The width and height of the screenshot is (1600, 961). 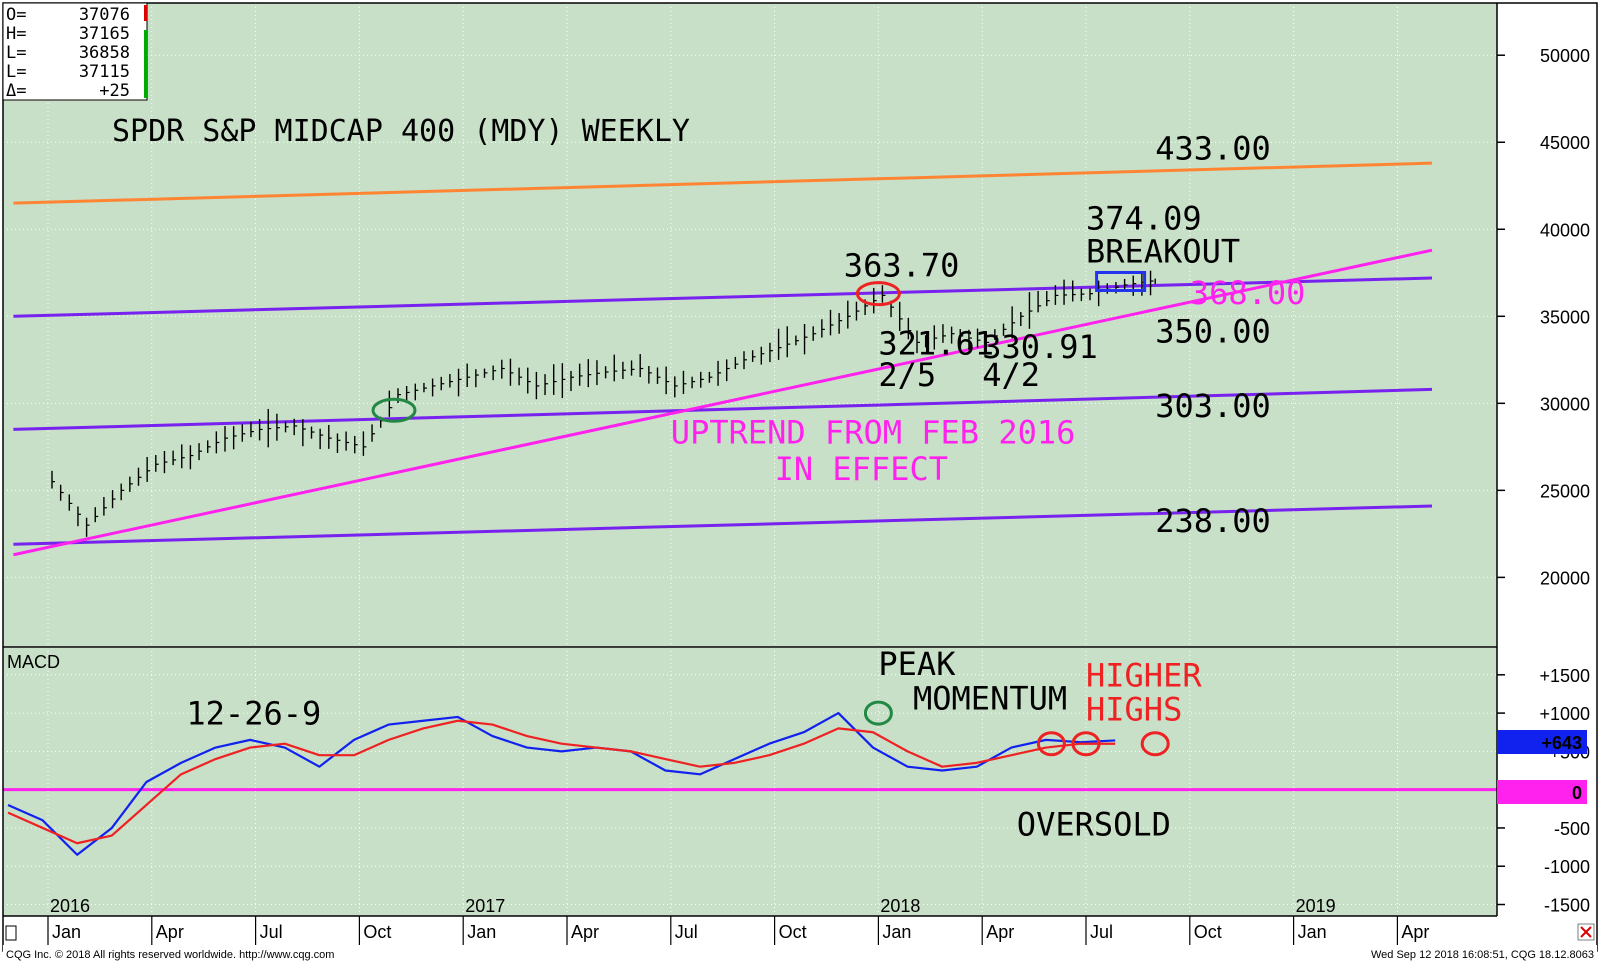 I want to click on ohlc-green-indicator, so click(x=145, y=64).